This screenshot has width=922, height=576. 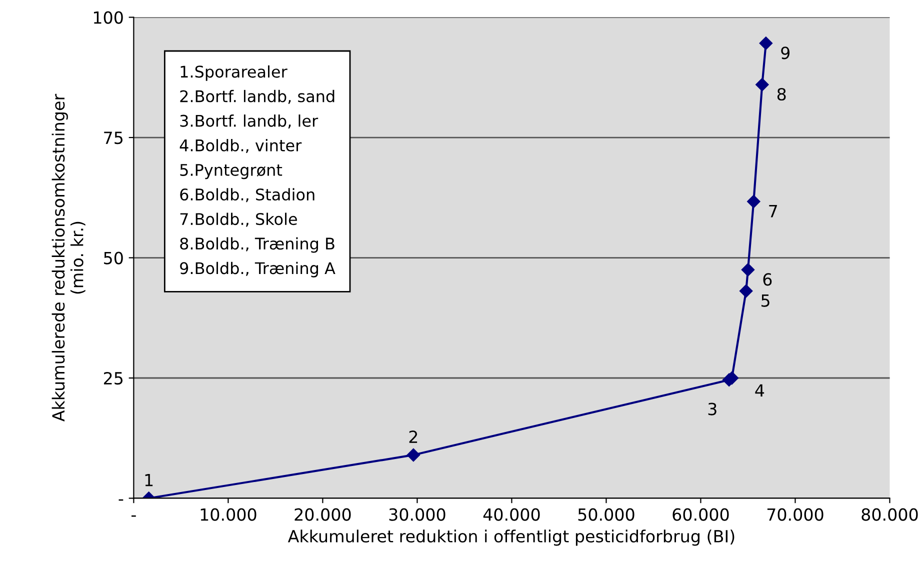 What do you see at coordinates (511, 538) in the screenshot?
I see `x-axis-title: Akkumuleret reduktion i offentligt pesticidforbrug (BI)` at bounding box center [511, 538].